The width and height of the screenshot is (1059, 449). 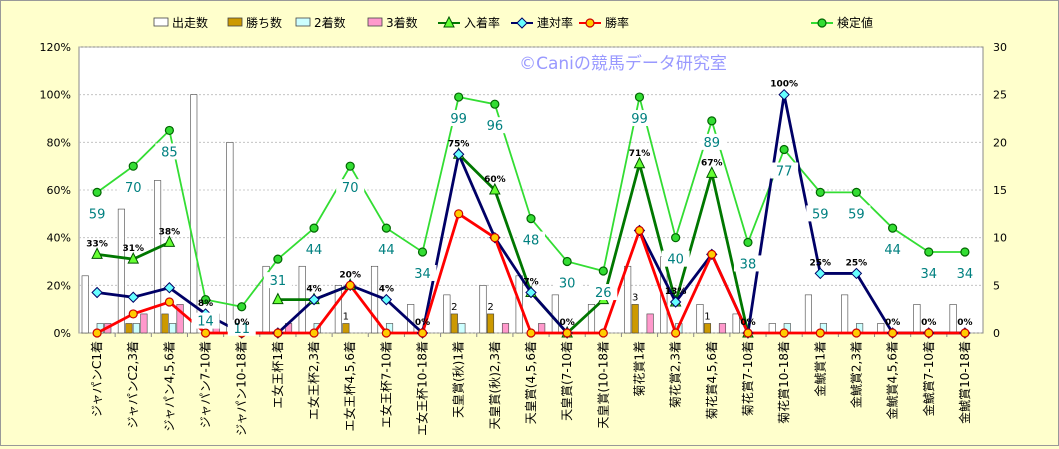 What do you see at coordinates (490, 307) in the screenshot?
I see `bar-value-label: 2` at bounding box center [490, 307].